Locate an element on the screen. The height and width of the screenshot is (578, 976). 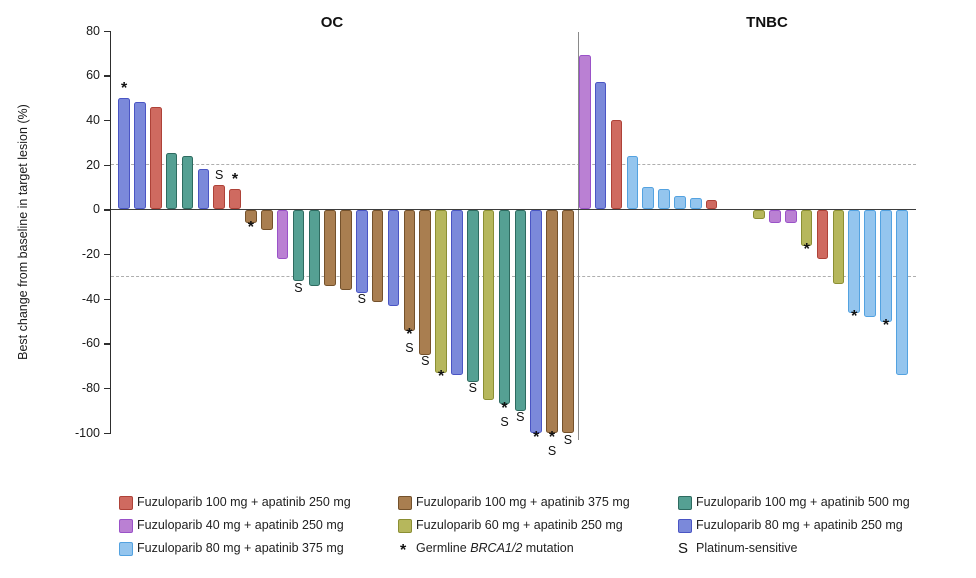
legend-label-text: Germline is located at coordinates (443, 548).